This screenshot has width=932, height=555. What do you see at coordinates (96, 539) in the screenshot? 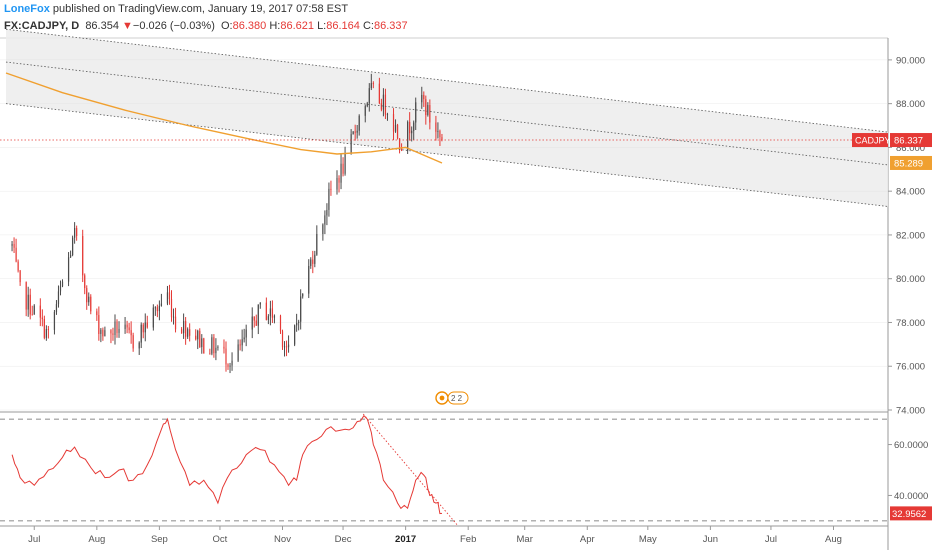
I see `time-axis-label: Aug` at bounding box center [96, 539].